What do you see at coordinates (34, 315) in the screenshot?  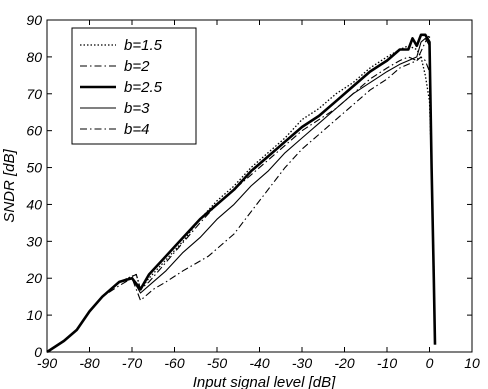 I see `y-tick-label: 10` at bounding box center [34, 315].